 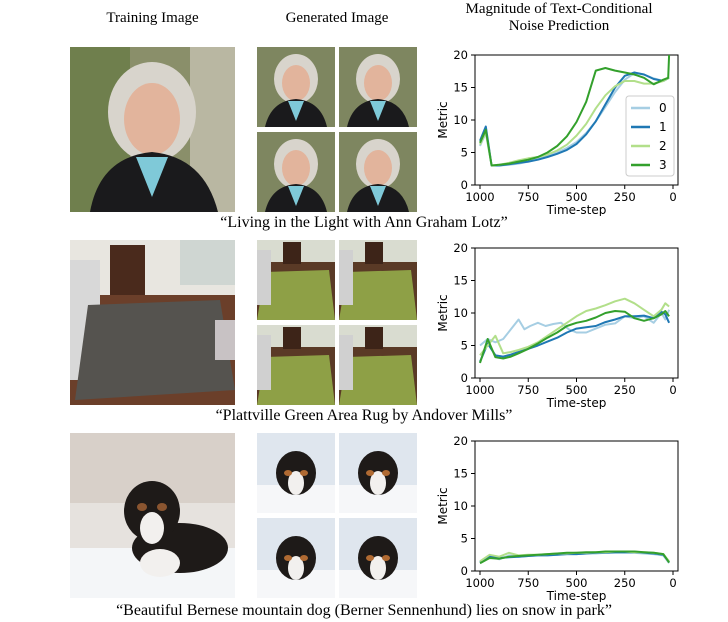 I want to click on chart-3: 0 5 10 15 20 1000 750 500 250 0 Time-step Metric, so click(x=579, y=516).